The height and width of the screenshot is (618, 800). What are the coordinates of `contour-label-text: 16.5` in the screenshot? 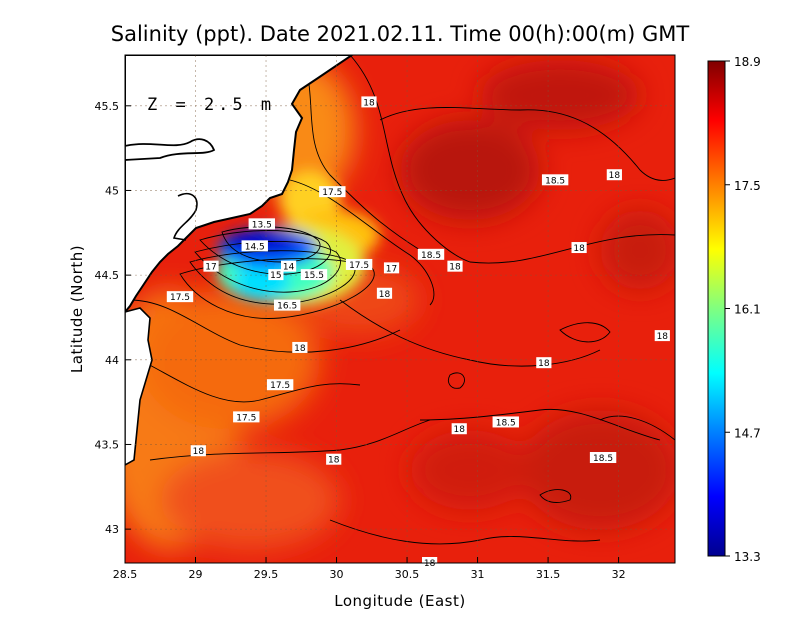 It's located at (287, 307).